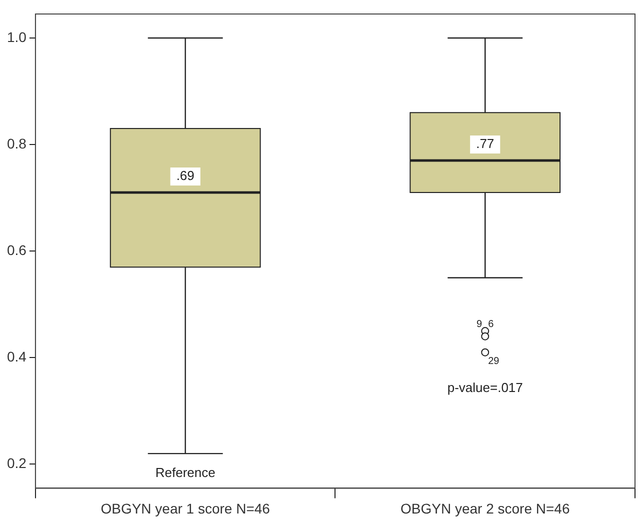 The height and width of the screenshot is (525, 640). Describe the element at coordinates (185, 508) in the screenshot. I see `x-tick-label: OBGYN year 1 score N=46` at that location.